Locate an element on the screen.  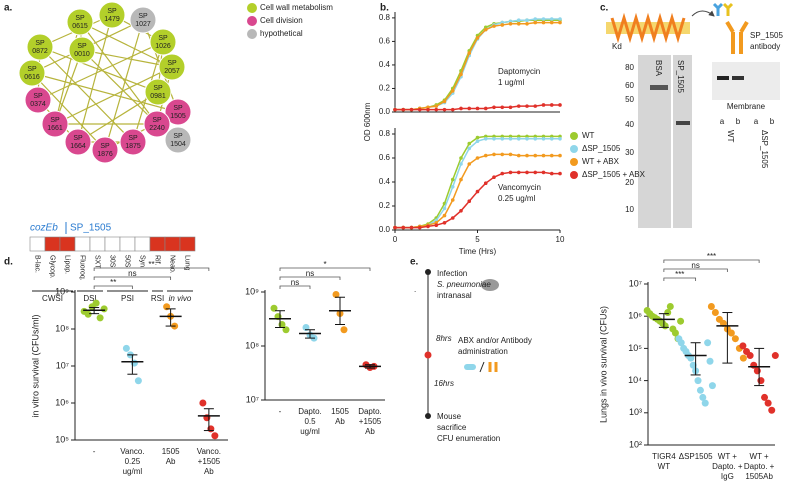
legend-label: ΔSP_1505 is located at coordinates (601, 148).